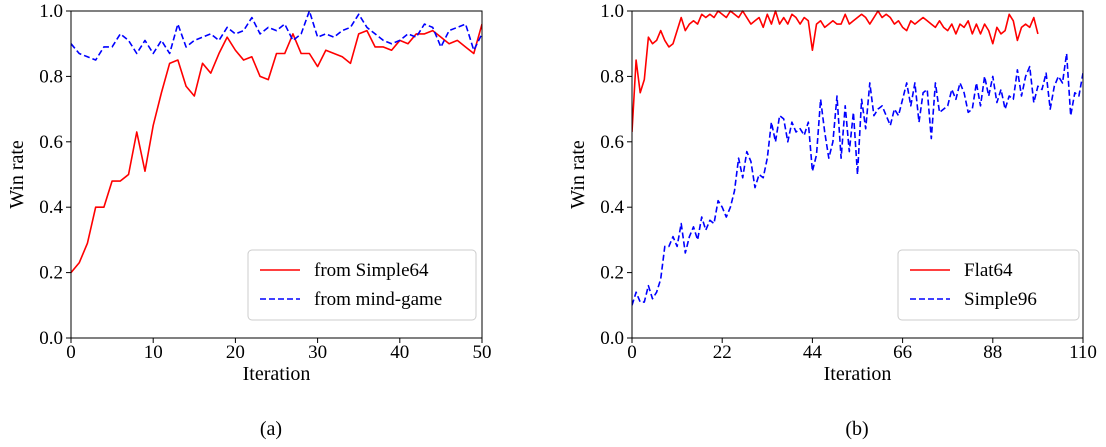  I want to click on legend-label: Flat64, so click(988, 270).